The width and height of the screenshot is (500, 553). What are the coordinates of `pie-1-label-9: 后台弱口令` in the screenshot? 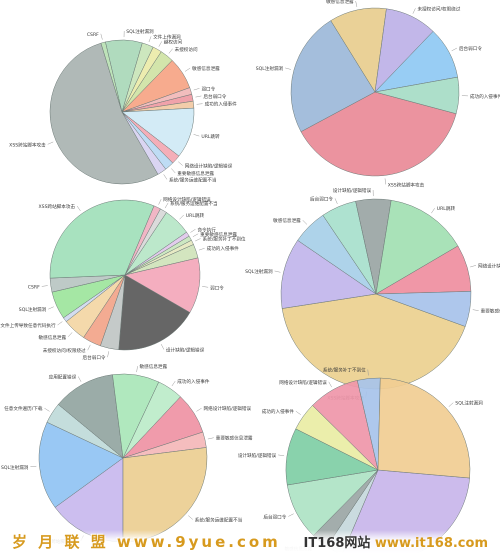 It's located at (214, 96).